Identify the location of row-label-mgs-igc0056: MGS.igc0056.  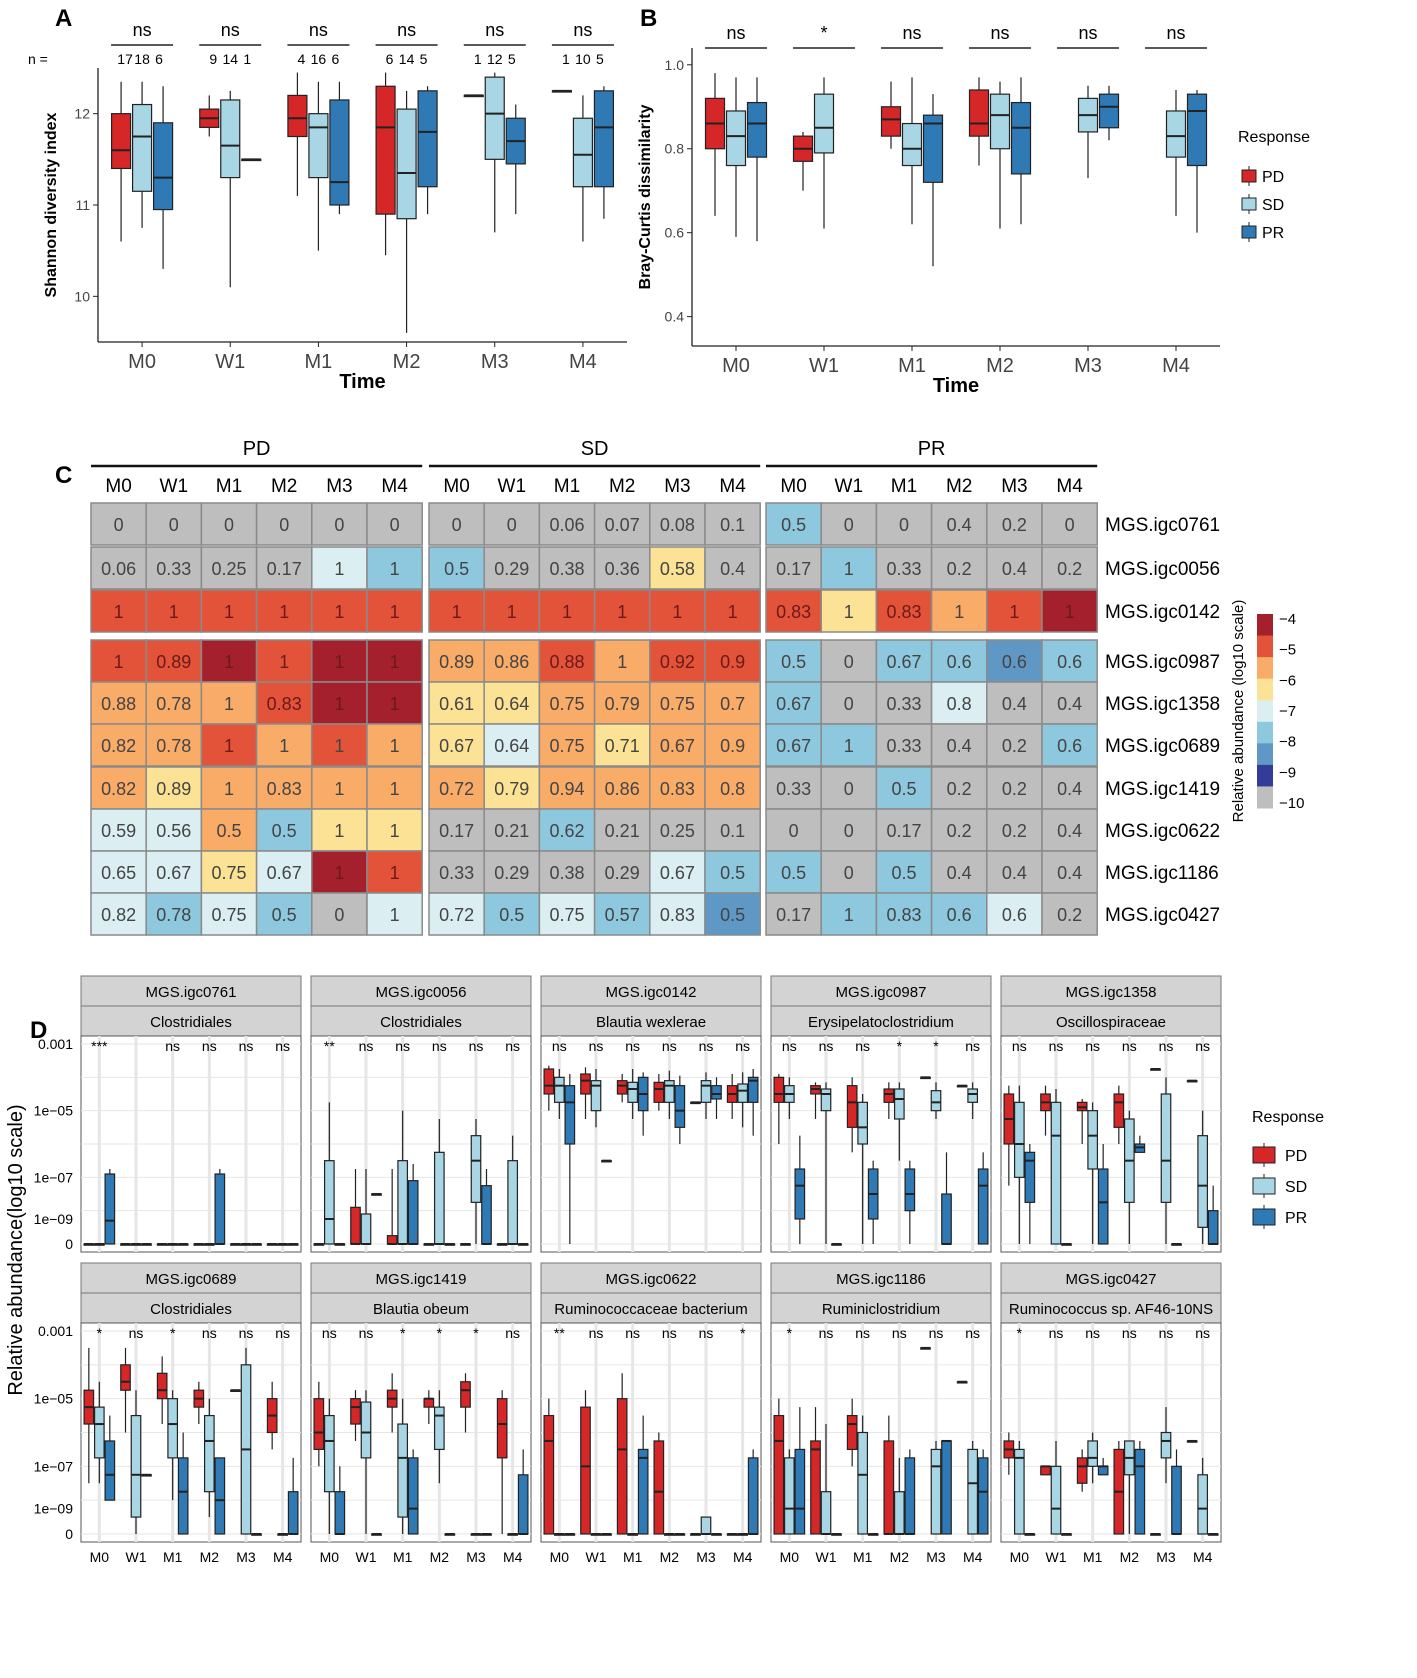
(1162, 569).